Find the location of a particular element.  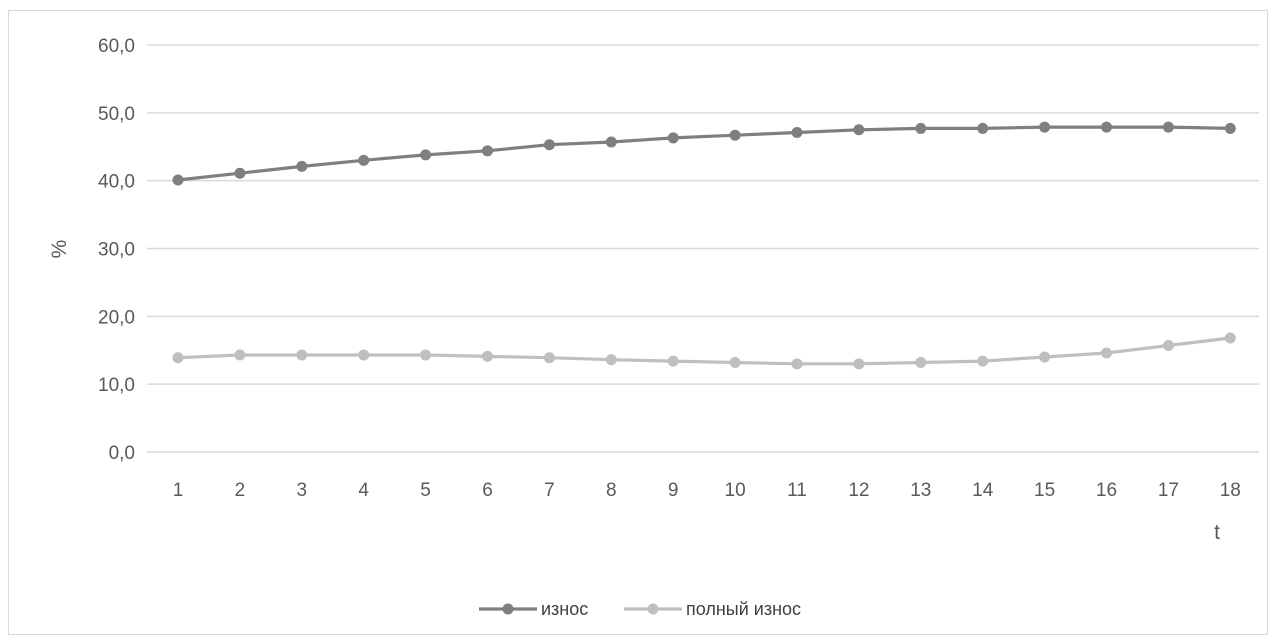

y-tick-label: 0,0 is located at coordinates (122, 453).